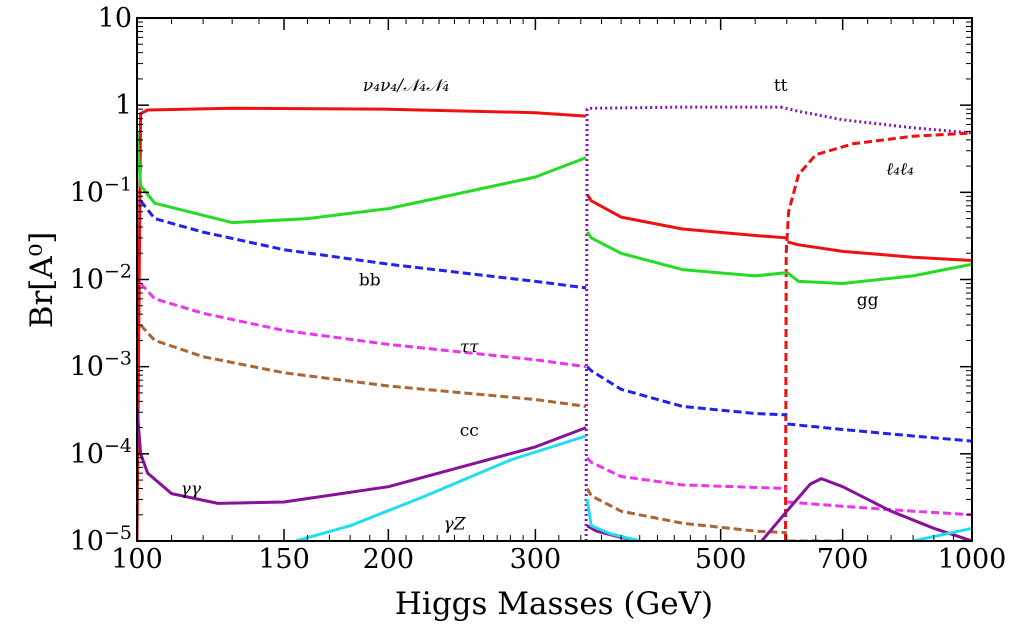 This screenshot has width=1015, height=627. Describe the element at coordinates (972, 559) in the screenshot. I see `x-tick-label-1000: 1000` at that location.